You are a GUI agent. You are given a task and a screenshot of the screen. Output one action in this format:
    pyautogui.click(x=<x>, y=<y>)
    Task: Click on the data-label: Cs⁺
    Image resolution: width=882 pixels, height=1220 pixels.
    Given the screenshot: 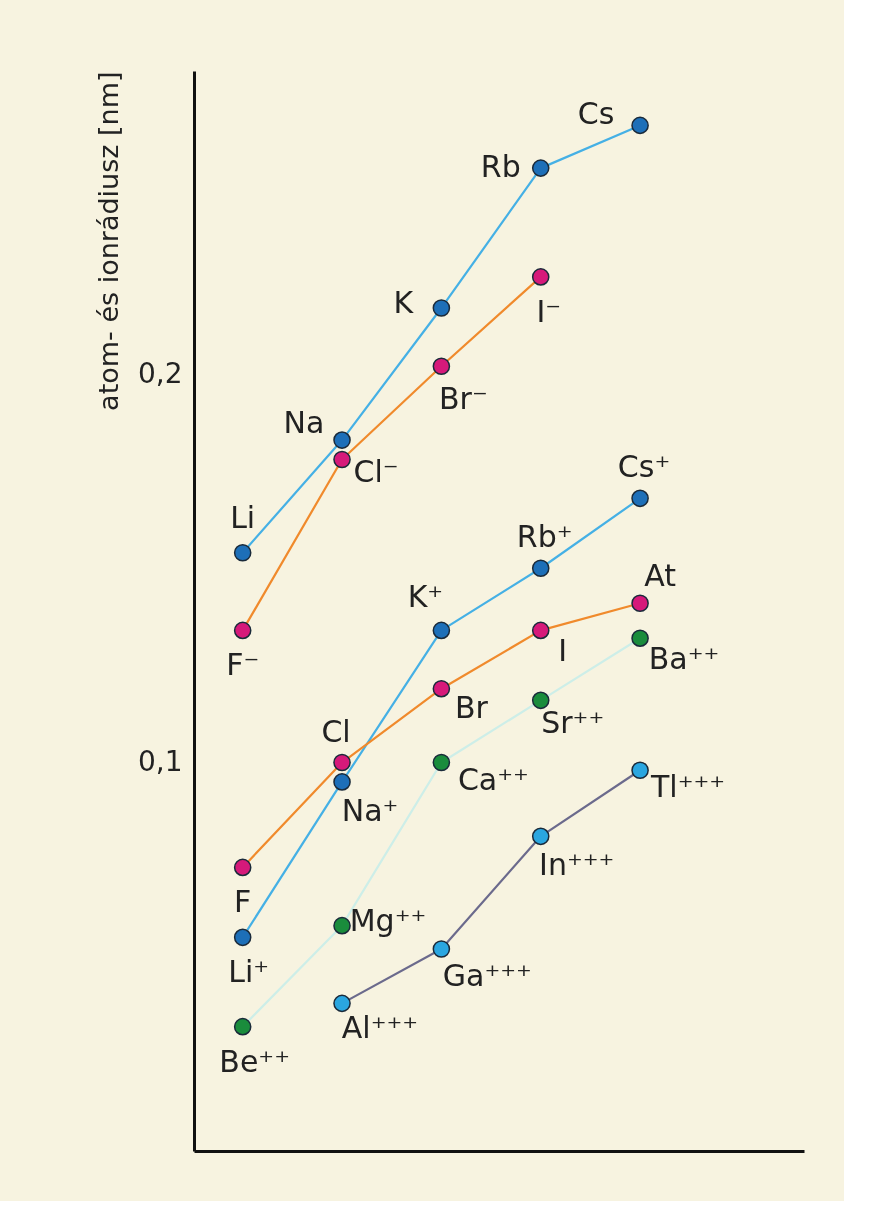 What is the action you would take?
    pyautogui.click(x=644, y=467)
    